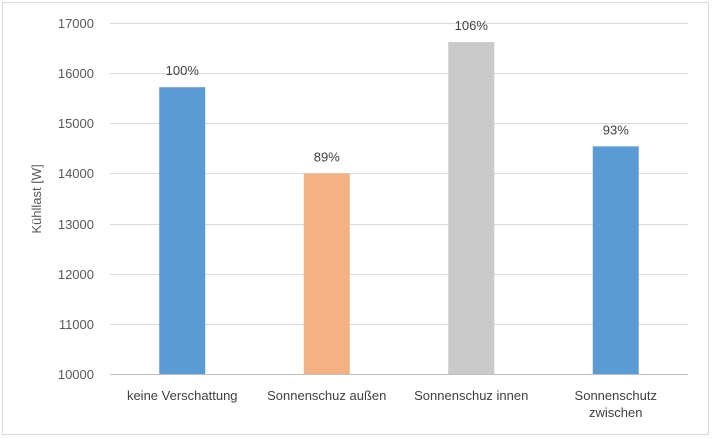  Describe the element at coordinates (76, 23) in the screenshot. I see `y-tick-label: 17000` at that location.